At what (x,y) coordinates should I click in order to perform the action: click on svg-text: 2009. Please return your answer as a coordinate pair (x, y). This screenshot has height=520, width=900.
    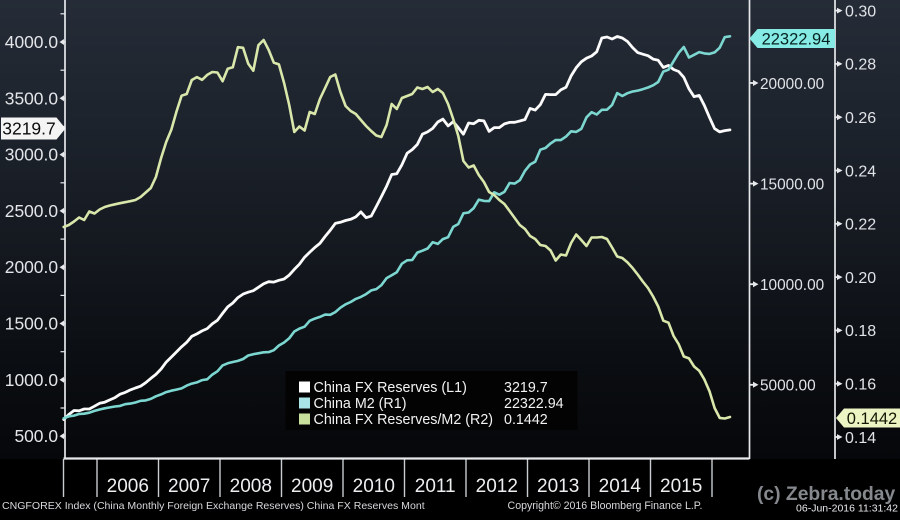
    Looking at the image, I should click on (312, 486).